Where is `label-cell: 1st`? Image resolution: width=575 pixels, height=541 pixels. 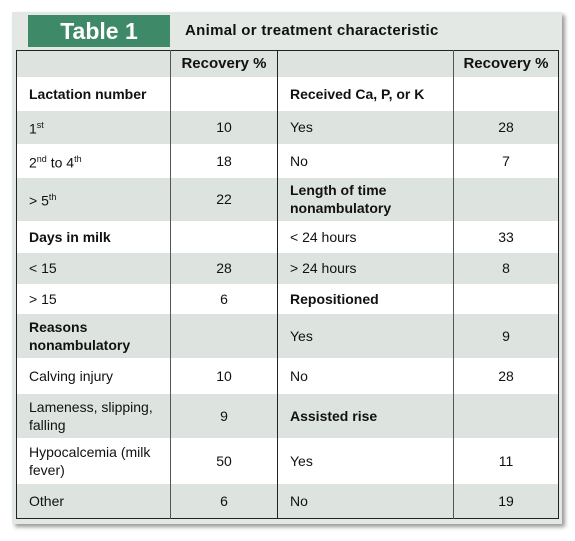 label-cell: 1st is located at coordinates (93, 127).